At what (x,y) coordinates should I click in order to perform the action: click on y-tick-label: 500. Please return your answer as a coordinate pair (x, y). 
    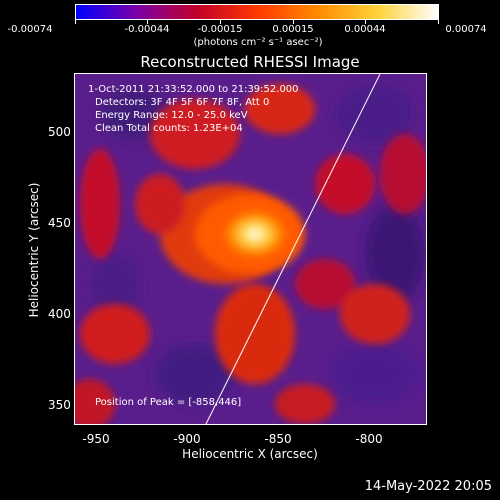
    Looking at the image, I should click on (59, 132).